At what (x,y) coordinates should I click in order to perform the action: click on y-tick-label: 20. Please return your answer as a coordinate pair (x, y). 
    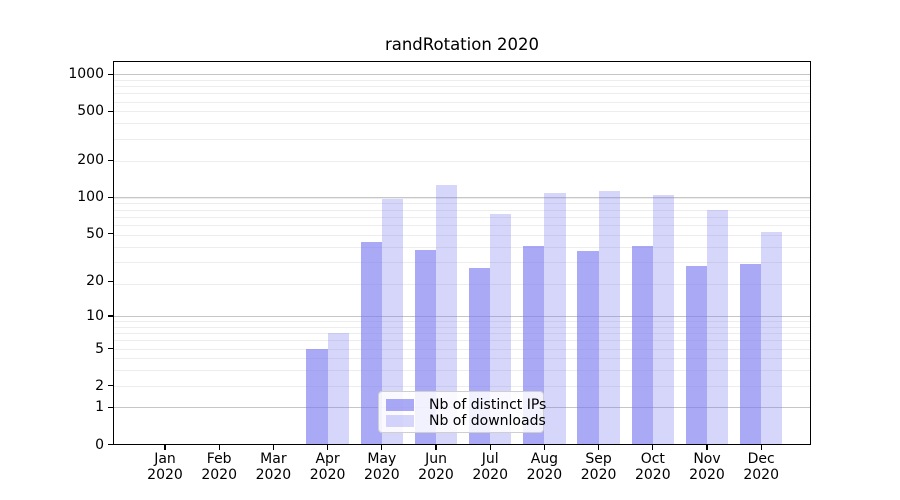
    Looking at the image, I should click on (95, 281).